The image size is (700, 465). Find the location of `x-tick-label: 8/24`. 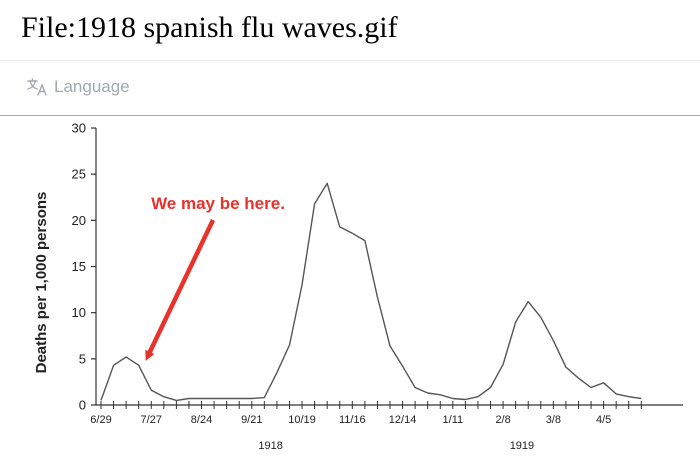

x-tick-label: 8/24 is located at coordinates (201, 420).